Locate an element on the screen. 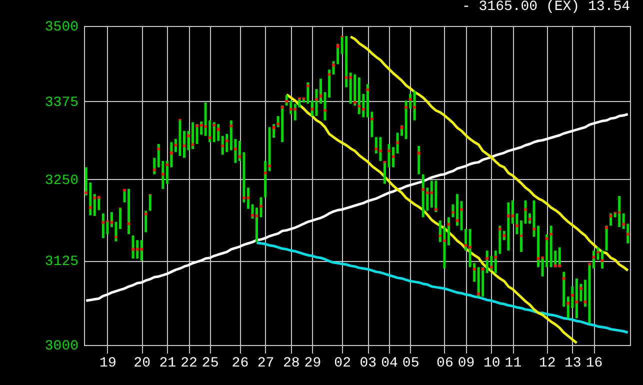 This screenshot has width=643, height=385. x-tick-label: 12 is located at coordinates (547, 364).